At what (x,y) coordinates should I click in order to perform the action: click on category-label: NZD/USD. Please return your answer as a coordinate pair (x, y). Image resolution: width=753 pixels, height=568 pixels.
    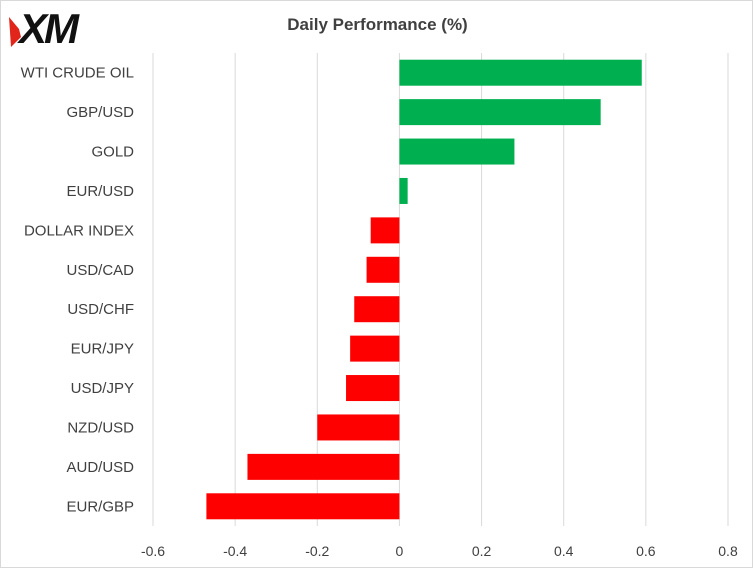
    Looking at the image, I should click on (100, 427).